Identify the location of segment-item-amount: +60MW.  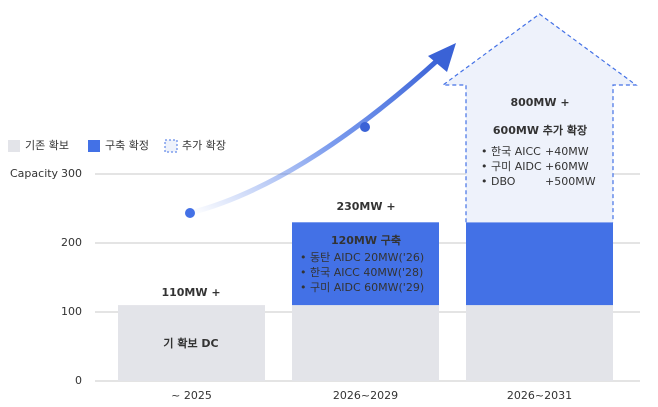
(567, 166).